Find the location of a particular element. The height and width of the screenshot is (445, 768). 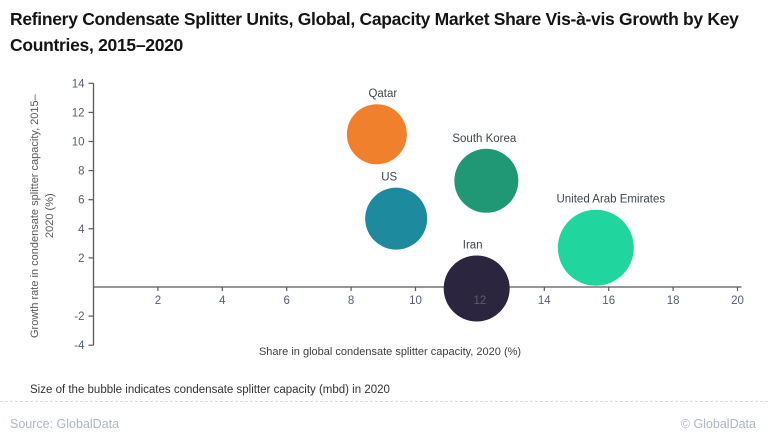

x-tick-label: 12 is located at coordinates (480, 301).